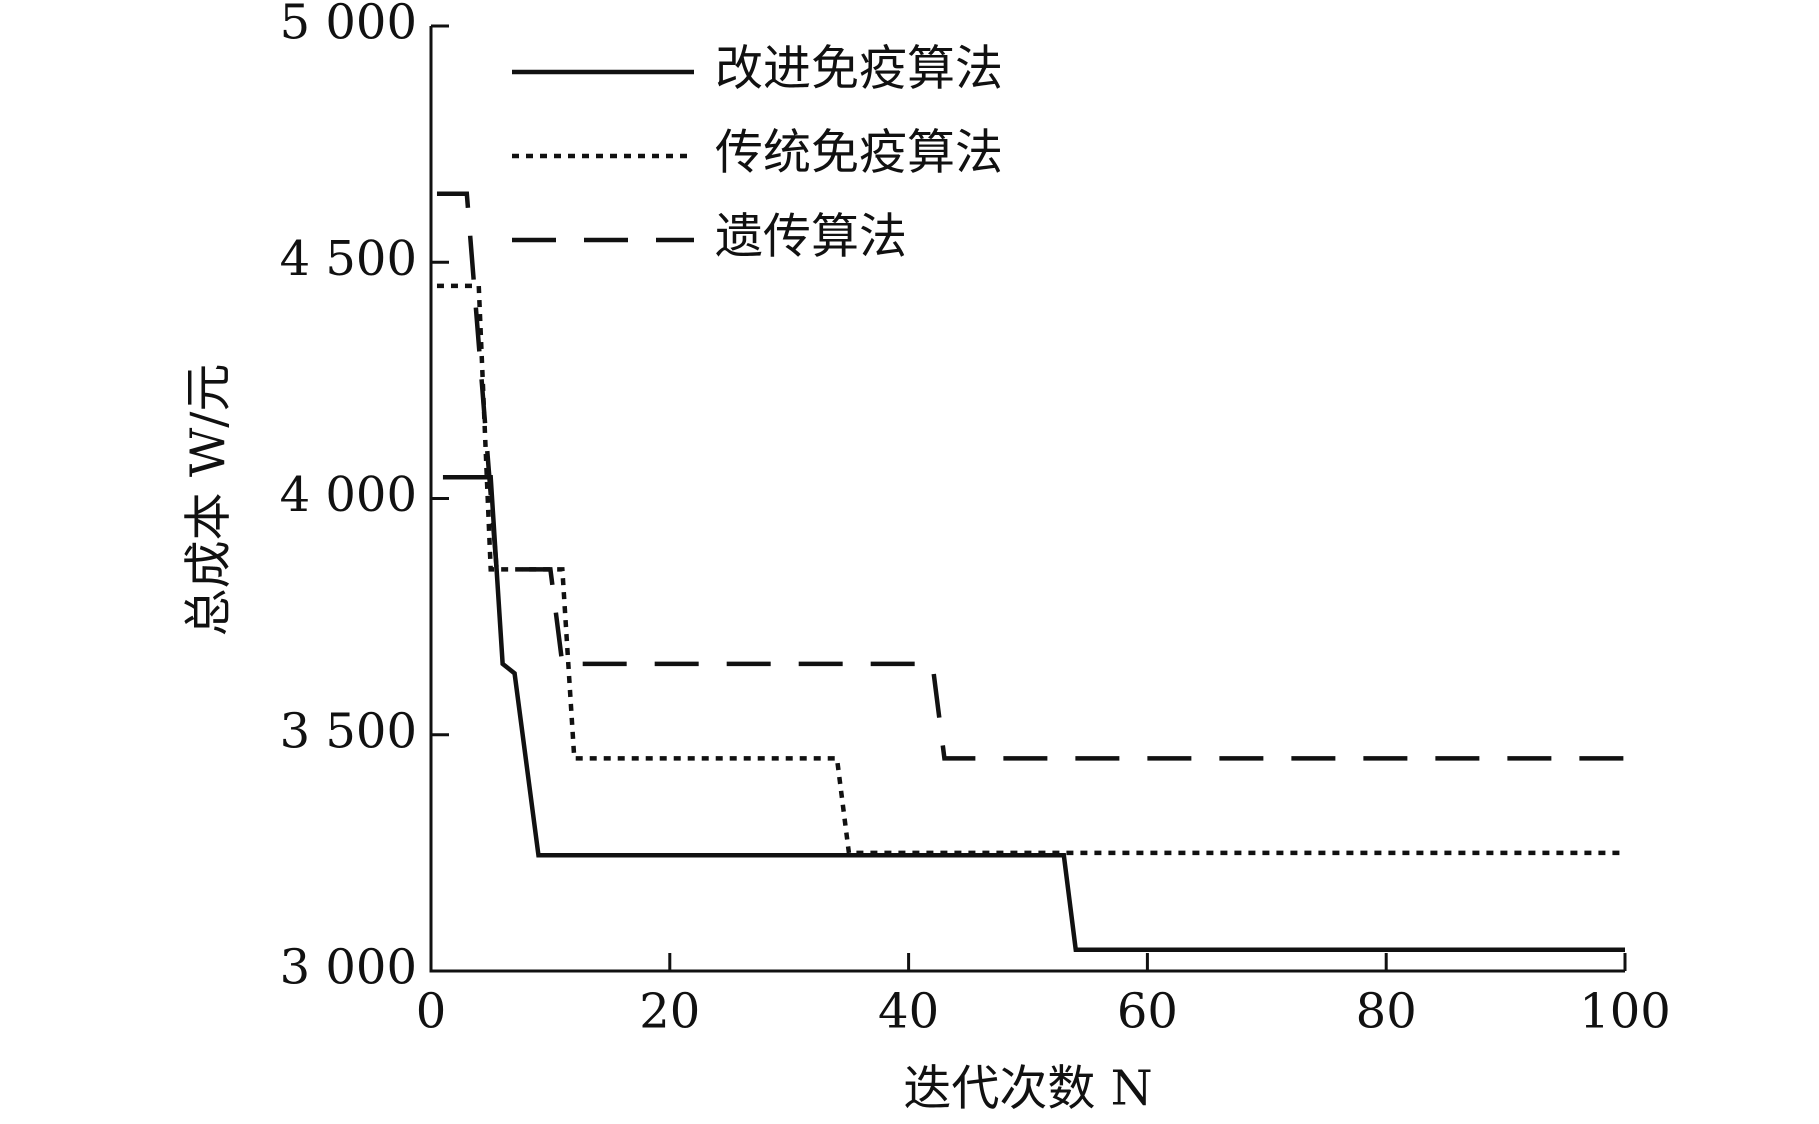 Image resolution: width=1819 pixels, height=1124 pixels. Describe the element at coordinates (1027, 1089) in the screenshot. I see `x-axis-label: 迭代次数 N` at that location.